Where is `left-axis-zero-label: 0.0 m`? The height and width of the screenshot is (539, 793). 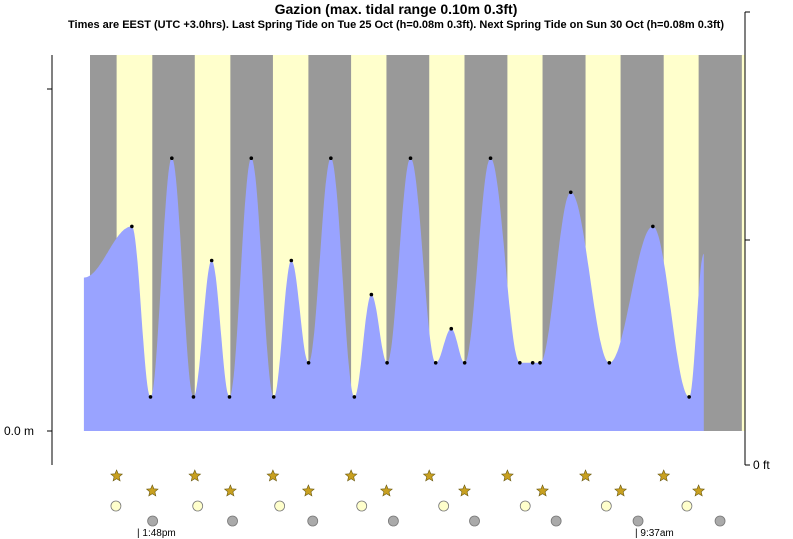
left-axis-zero-label: 0.0 m is located at coordinates (19, 431).